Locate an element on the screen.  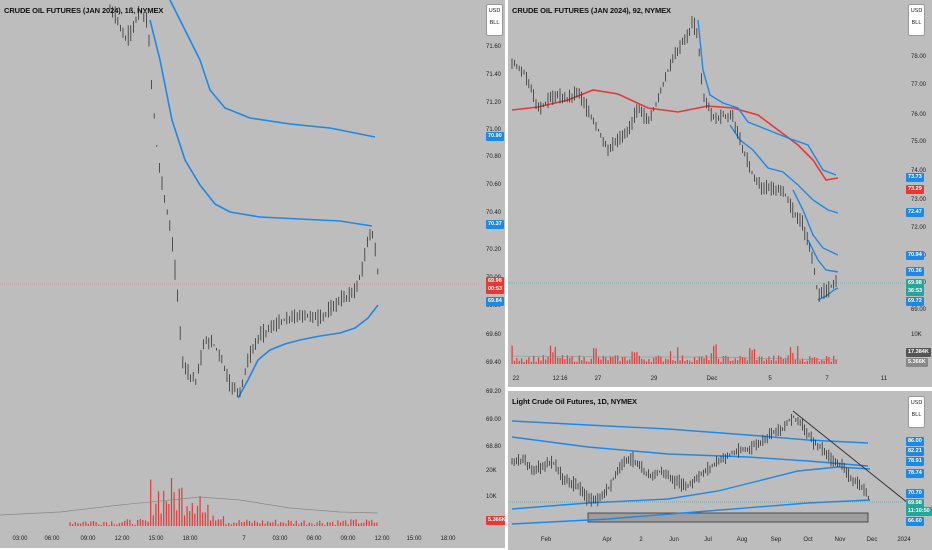
price-axis-label: 71.00 is located at coordinates (494, 130).